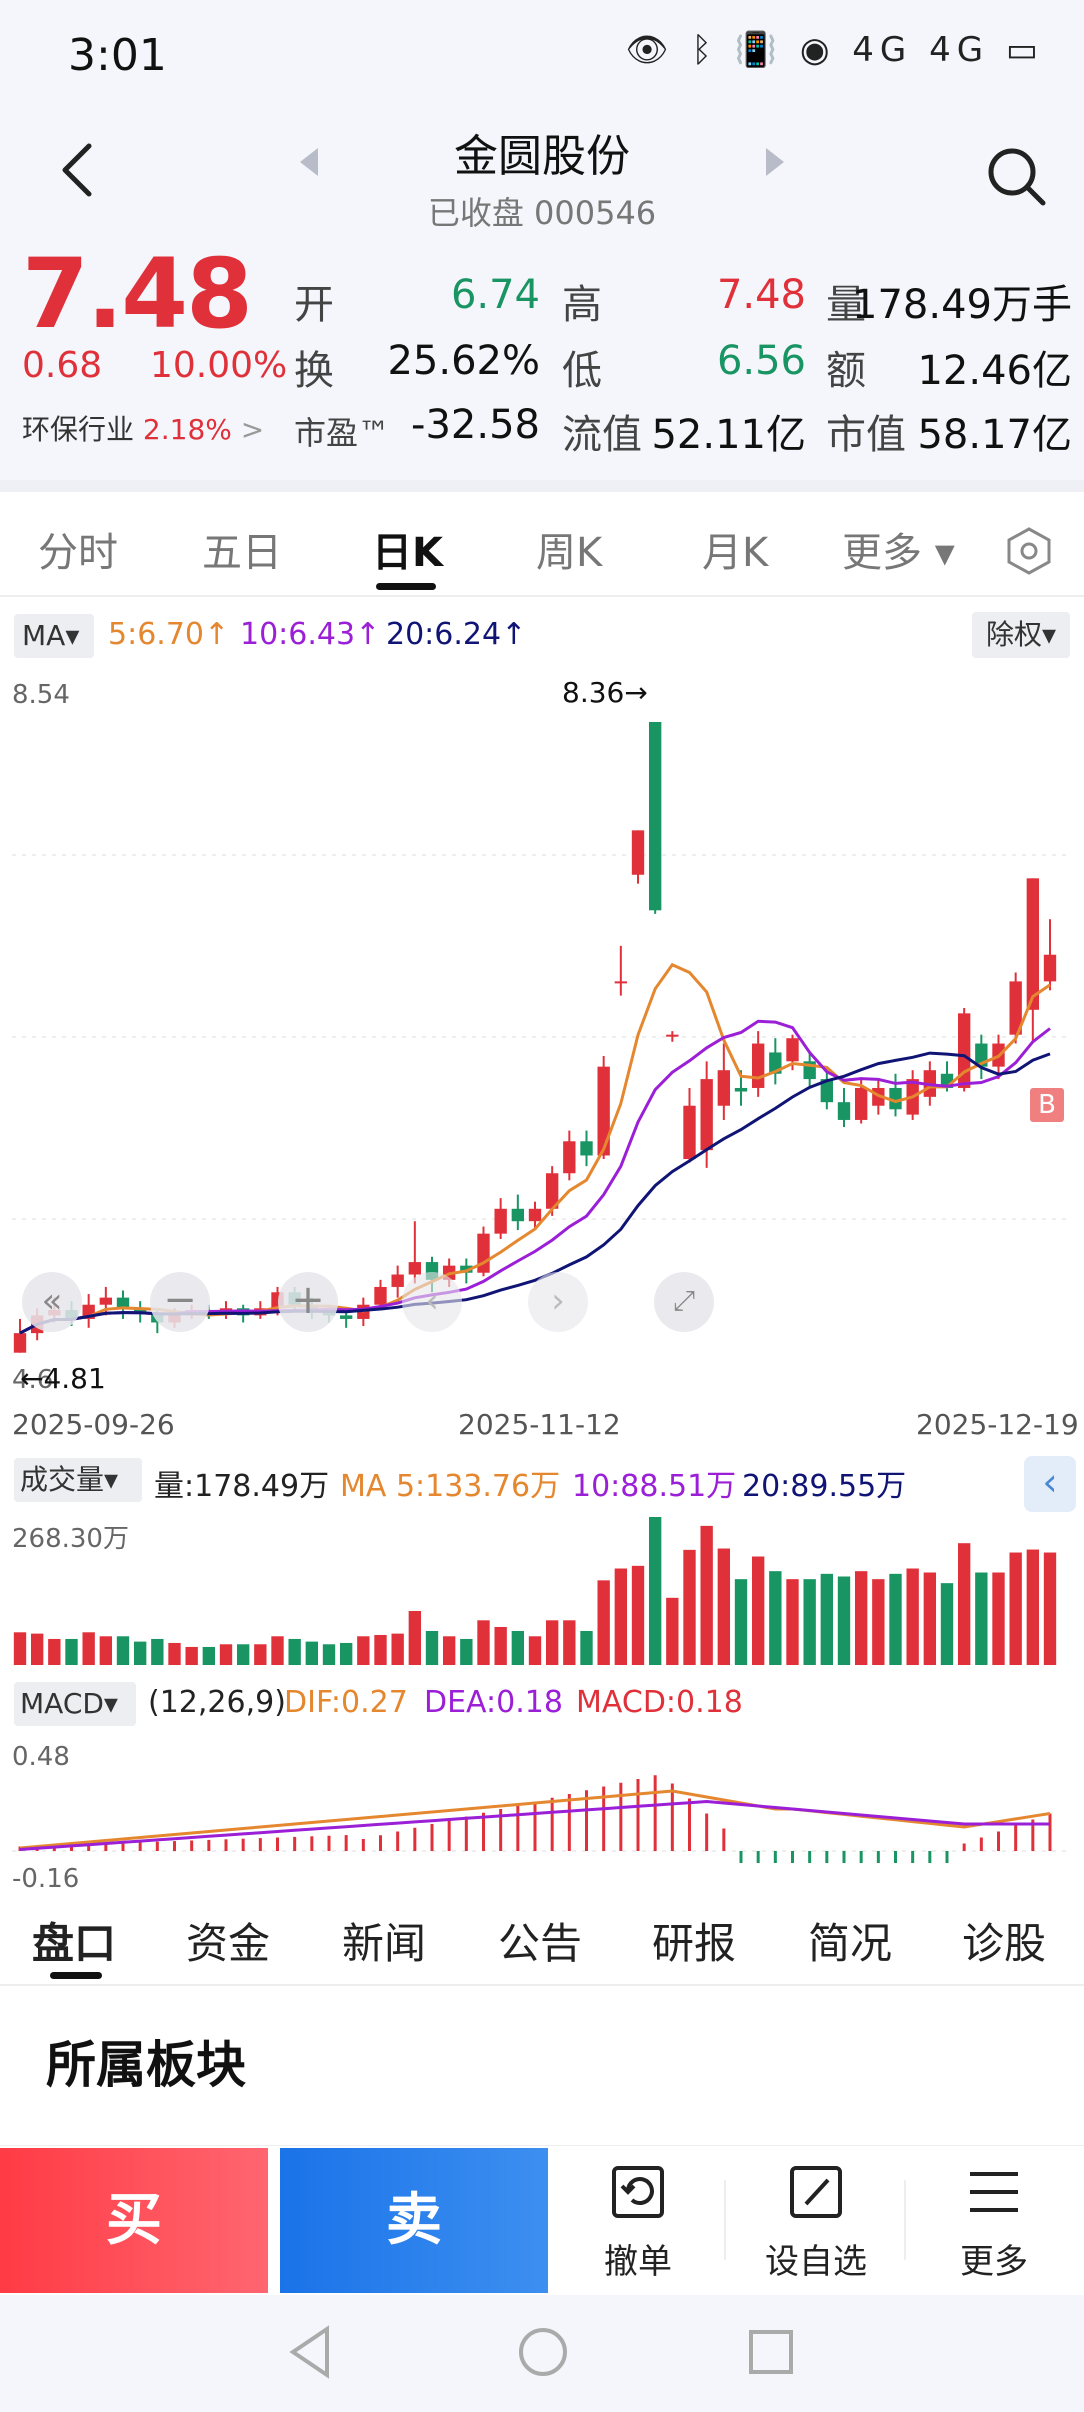 Image resolution: width=1084 pixels, height=2412 pixels. Describe the element at coordinates (569, 553) in the screenshot. I see `tab-weekly-k: 周K` at that location.